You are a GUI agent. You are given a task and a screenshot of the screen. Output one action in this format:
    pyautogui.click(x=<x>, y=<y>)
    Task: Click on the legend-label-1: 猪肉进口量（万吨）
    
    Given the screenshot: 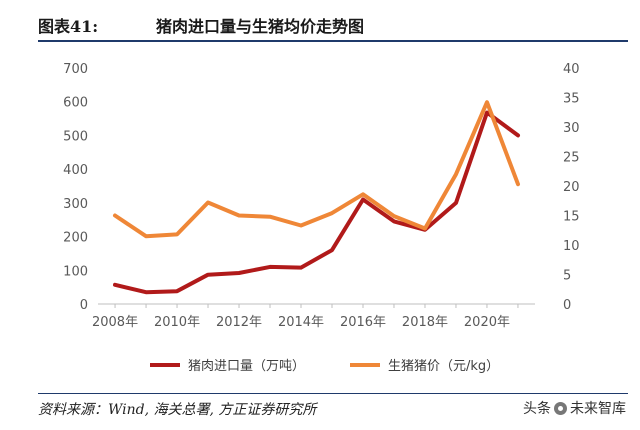 What is the action you would take?
    pyautogui.click(x=246, y=366)
    